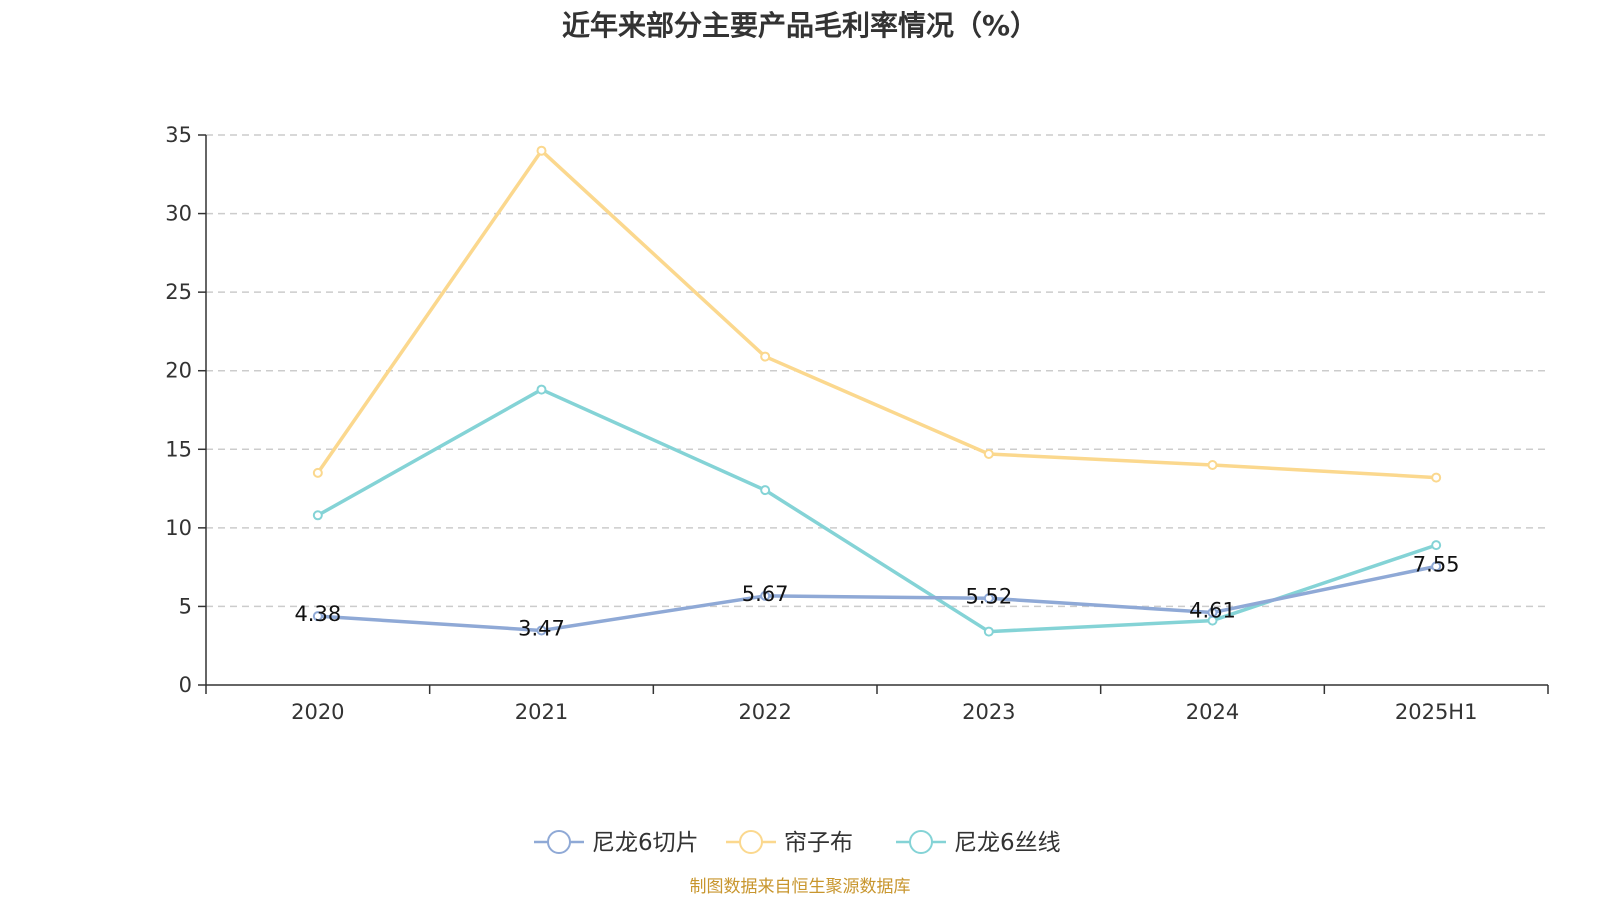 The width and height of the screenshot is (1600, 900). What do you see at coordinates (178, 292) in the screenshot?
I see `y-tick-label: 25` at bounding box center [178, 292].